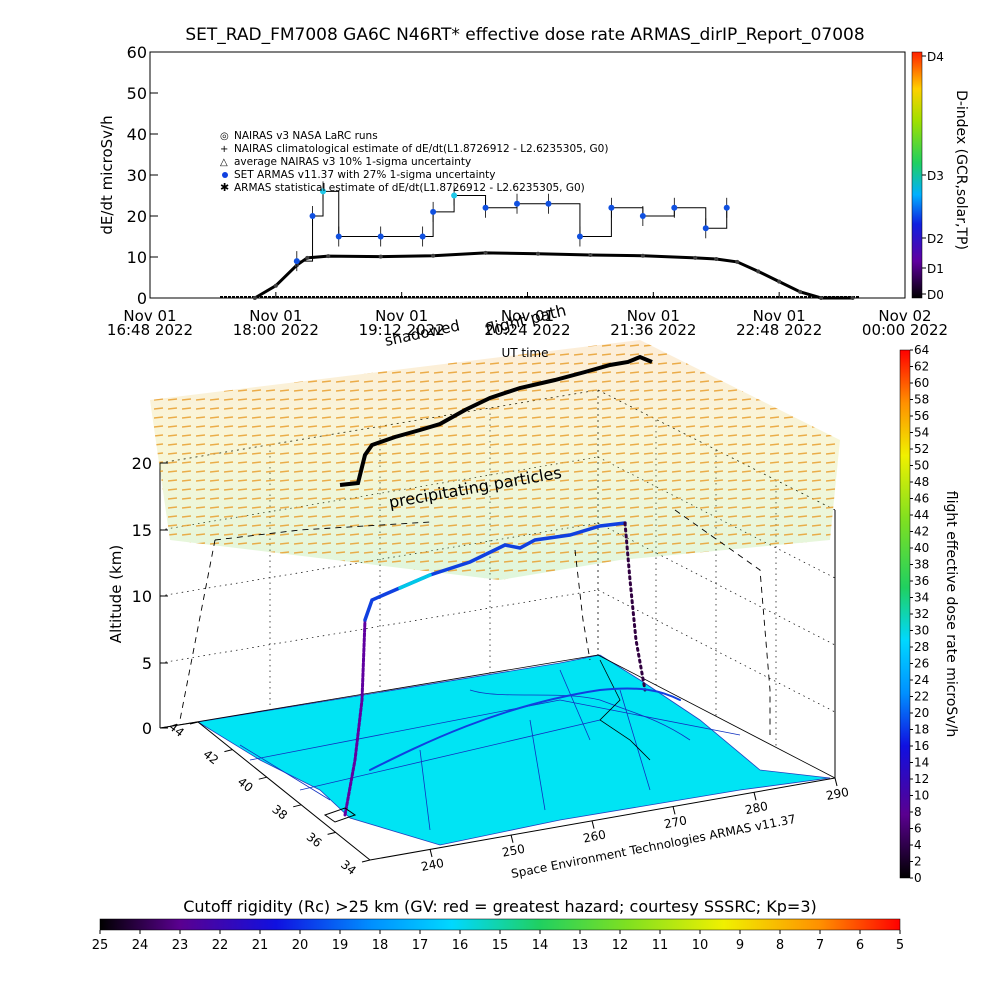  I want to click on d-index-tick-label: D2, so click(935, 239).